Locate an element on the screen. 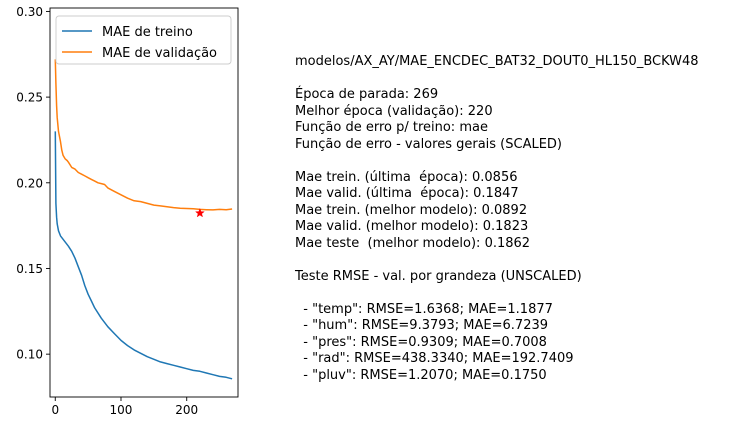 The height and width of the screenshot is (431, 735). x-axis: 0 100 200 is located at coordinates (124, 407).